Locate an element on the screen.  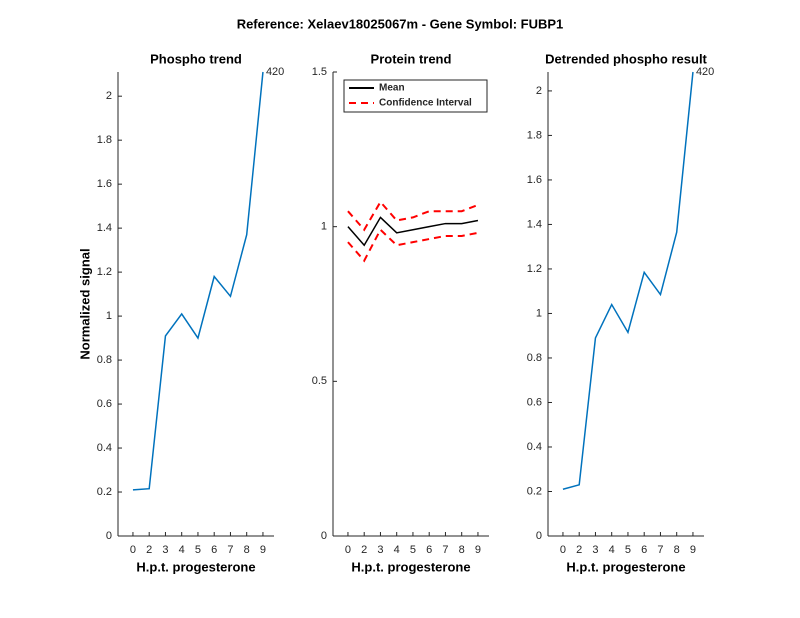
y-tick-label: 0.5 is located at coordinates (319, 381).